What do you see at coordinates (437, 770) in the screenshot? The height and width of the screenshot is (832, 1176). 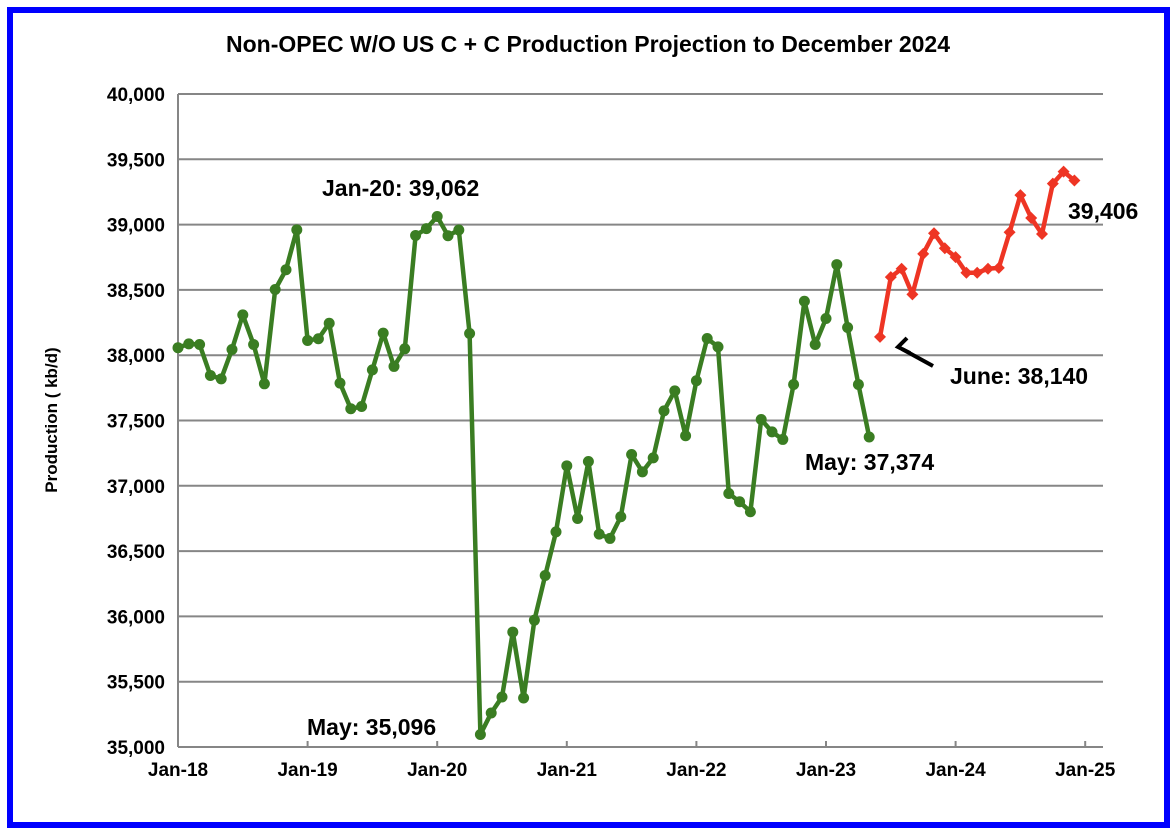 I see `x-tick-label: Jan-20` at bounding box center [437, 770].